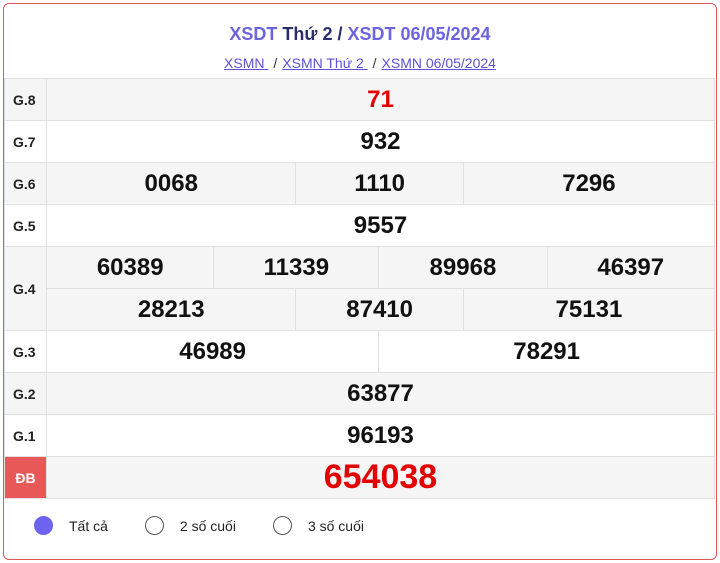 The width and height of the screenshot is (720, 563). I want to click on prize-row-g4: G.4 60389 11339 89968 46397, so click(360, 288).